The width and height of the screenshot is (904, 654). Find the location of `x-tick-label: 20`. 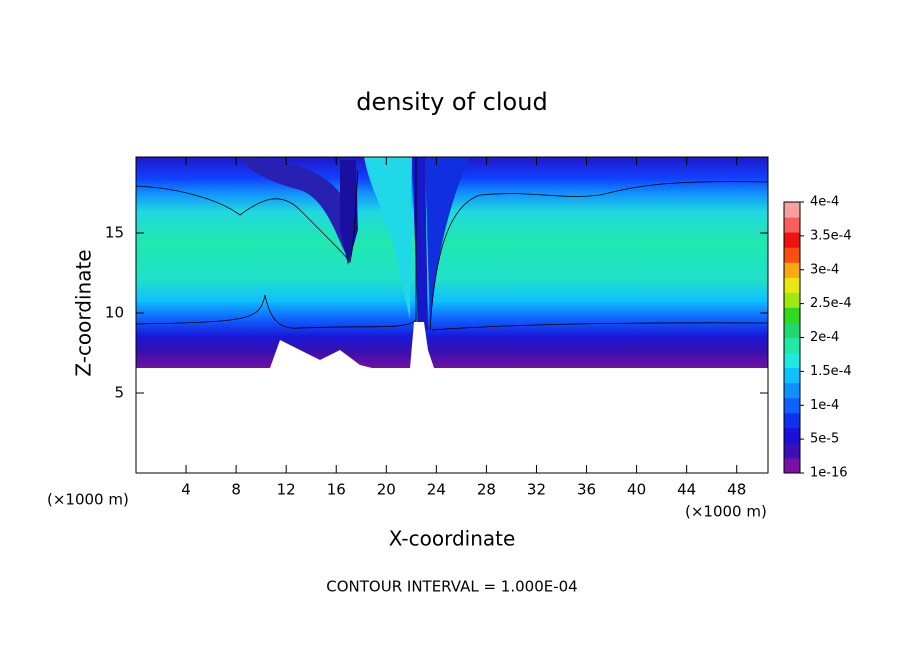

x-tick-label: 20 is located at coordinates (386, 490).